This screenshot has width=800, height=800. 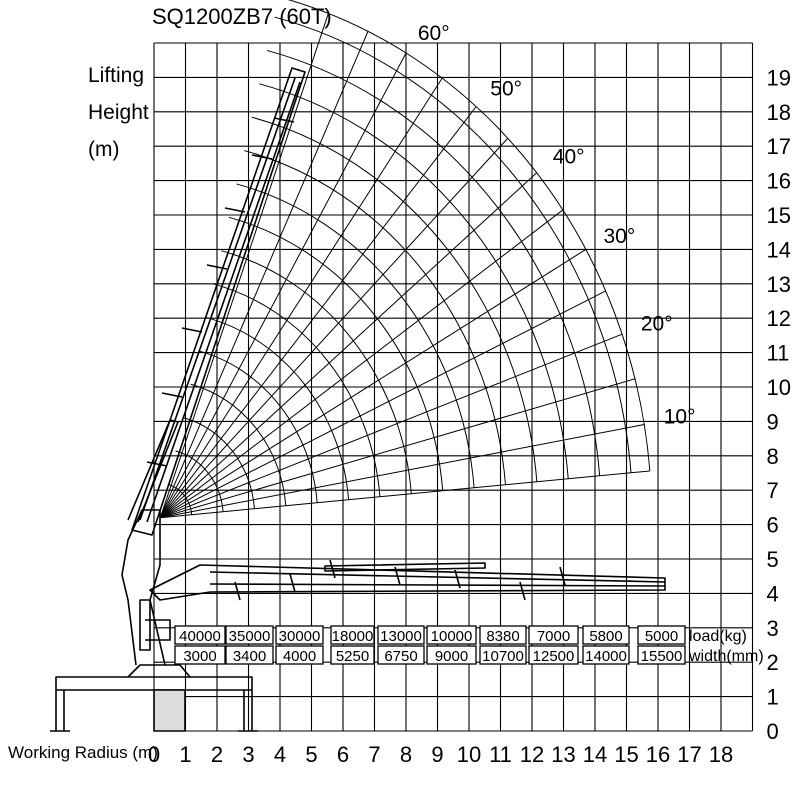 I want to click on raised-boom-inner, so click(x=220, y=300).